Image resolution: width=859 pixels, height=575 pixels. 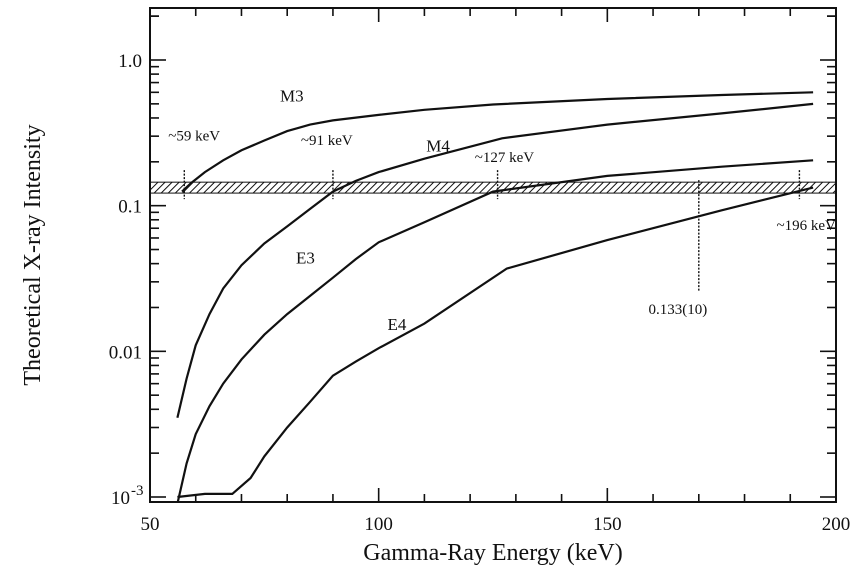 What do you see at coordinates (492, 553) in the screenshot?
I see `x-axis-title: Gamma-Ray Energy (keV)` at bounding box center [492, 553].